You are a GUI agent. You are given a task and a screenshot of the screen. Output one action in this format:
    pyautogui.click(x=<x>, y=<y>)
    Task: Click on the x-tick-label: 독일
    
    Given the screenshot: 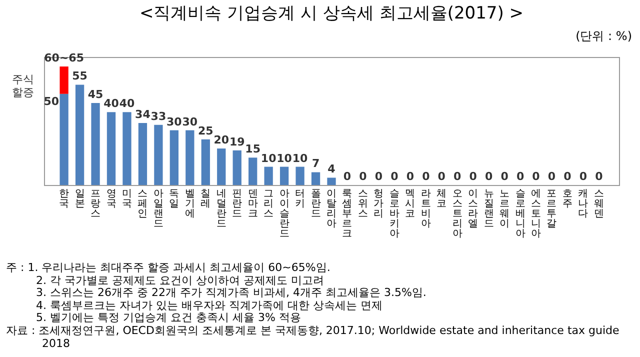 What is the action you would take?
    pyautogui.click(x=174, y=199)
    